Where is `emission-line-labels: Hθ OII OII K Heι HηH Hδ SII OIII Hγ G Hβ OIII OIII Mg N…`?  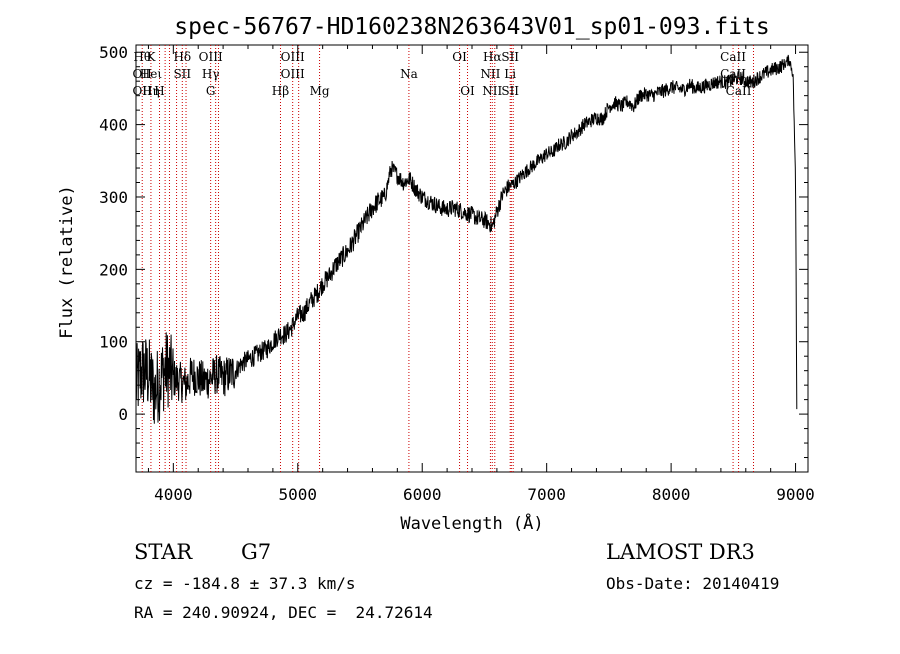
emission-line-labels: Hθ OII OII K Heι HηH Hδ SII OIII Hγ G Hβ OIII OIII Mg N… is located at coordinates (442, 74).